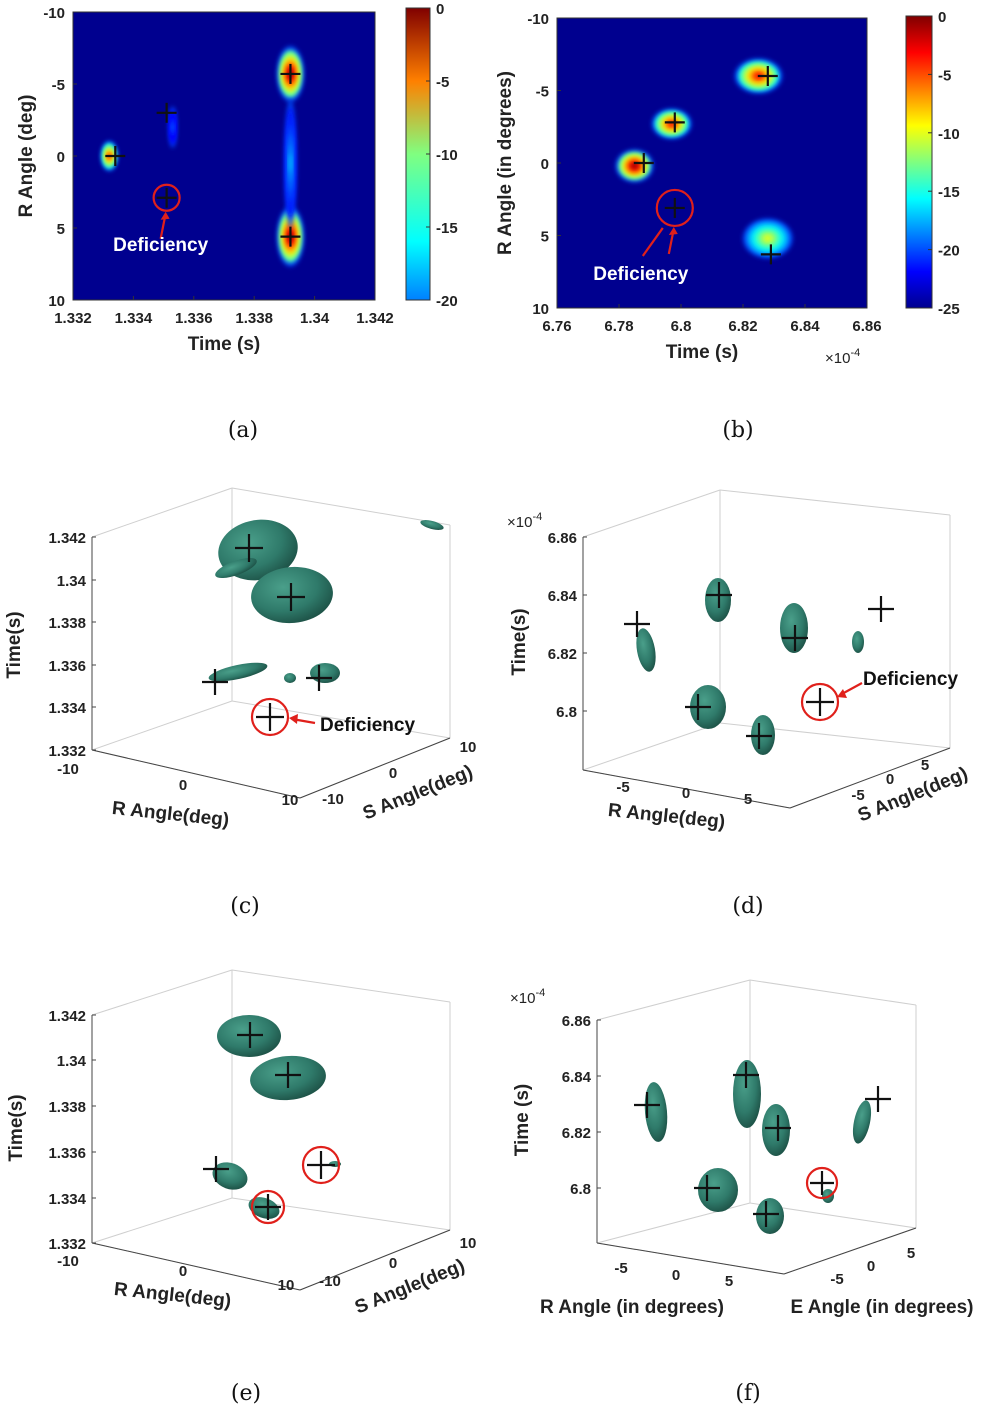 Image resolution: width=995 pixels, height=1418 pixels. Describe the element at coordinates (26, 156) in the screenshot. I see `y-axis-label: R Angle (deg)` at that location.